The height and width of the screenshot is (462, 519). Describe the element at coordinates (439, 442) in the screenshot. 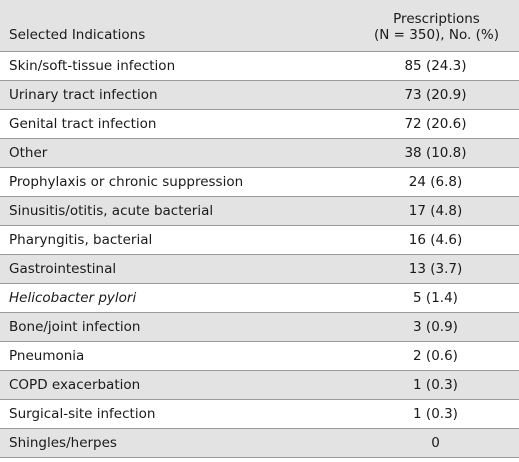

I see `row-value: 0` at that location.